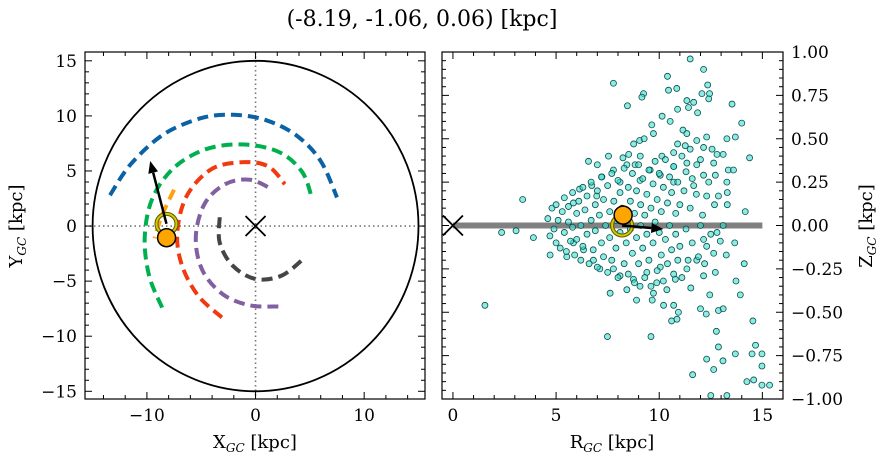 The width and height of the screenshot is (887, 464). I want to click on figure-title: (-8.19, -1.06, 0.06) [kpc], so click(422, 19).